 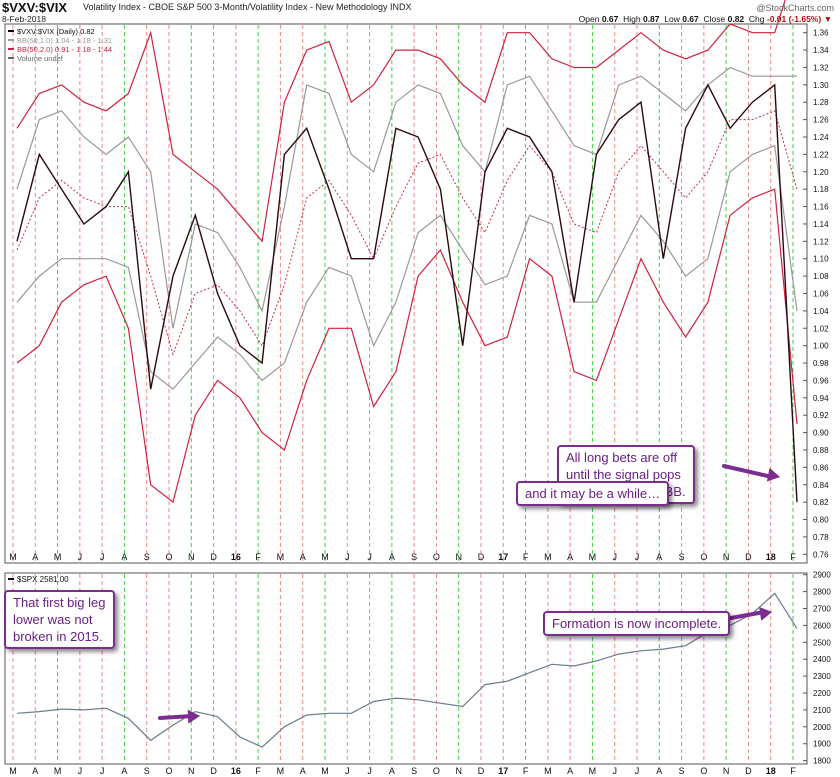 I want to click on lower-xtick-label: 17, so click(x=503, y=771).